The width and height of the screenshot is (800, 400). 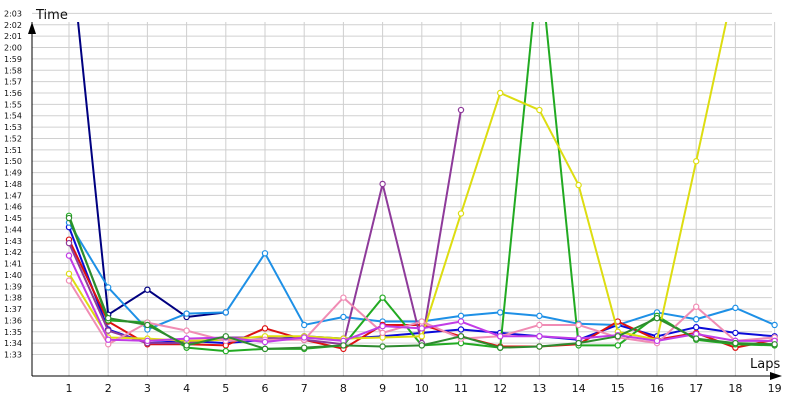 What do you see at coordinates (13, 332) in the screenshot?
I see `y-tick-label: 1:35` at bounding box center [13, 332].